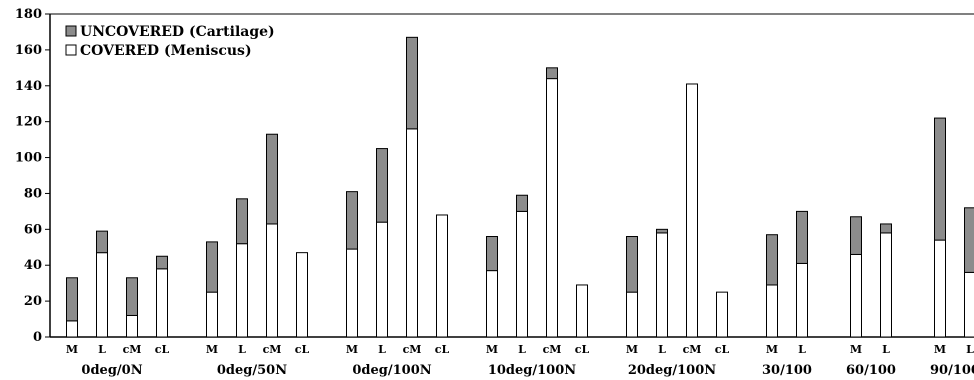 This screenshot has height=380, width=974. I want to click on y-tick-label: 40, so click(33, 265).